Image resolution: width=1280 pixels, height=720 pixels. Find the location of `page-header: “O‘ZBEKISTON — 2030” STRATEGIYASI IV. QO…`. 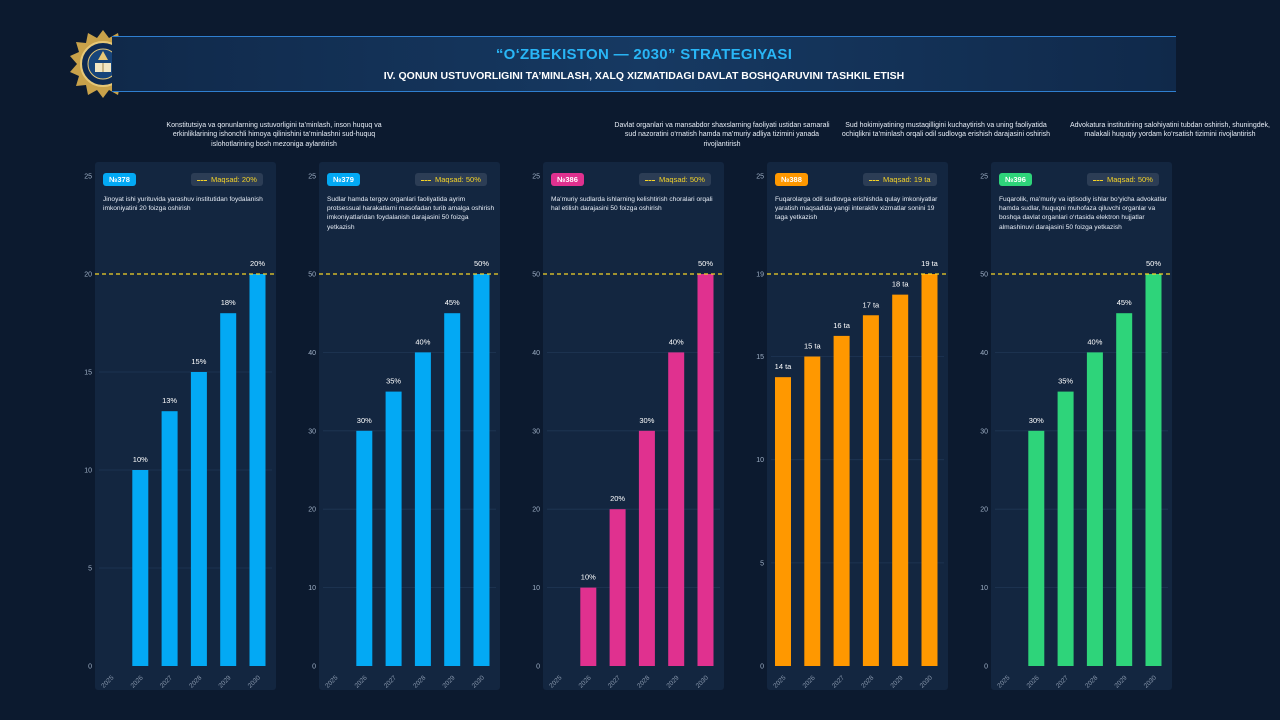

page-header: “O‘ZBEKISTON — 2030” STRATEGIYASI IV. QO… is located at coordinates (644, 64).